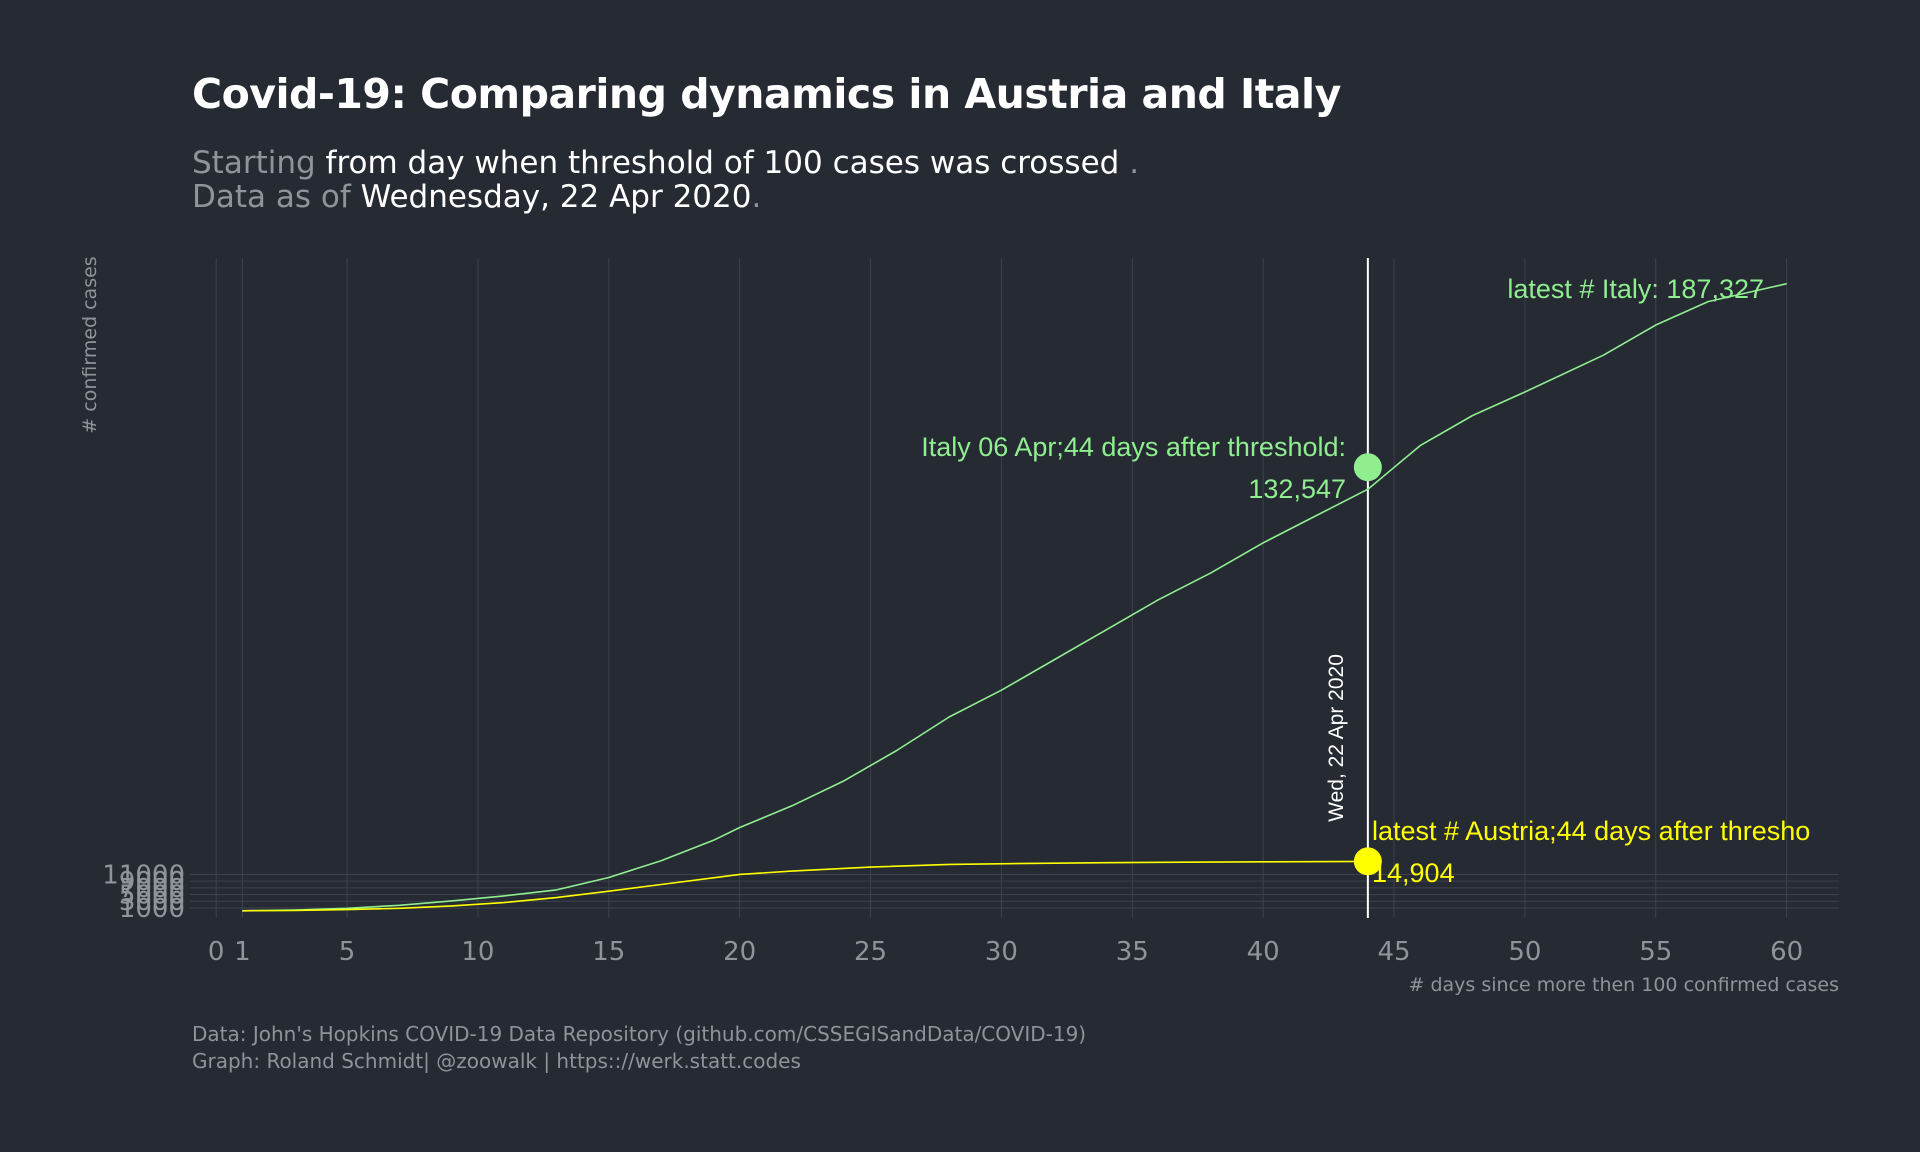 The width and height of the screenshot is (1920, 1152). What do you see at coordinates (477, 952) in the screenshot?
I see `x-tick-label: 10` at bounding box center [477, 952].